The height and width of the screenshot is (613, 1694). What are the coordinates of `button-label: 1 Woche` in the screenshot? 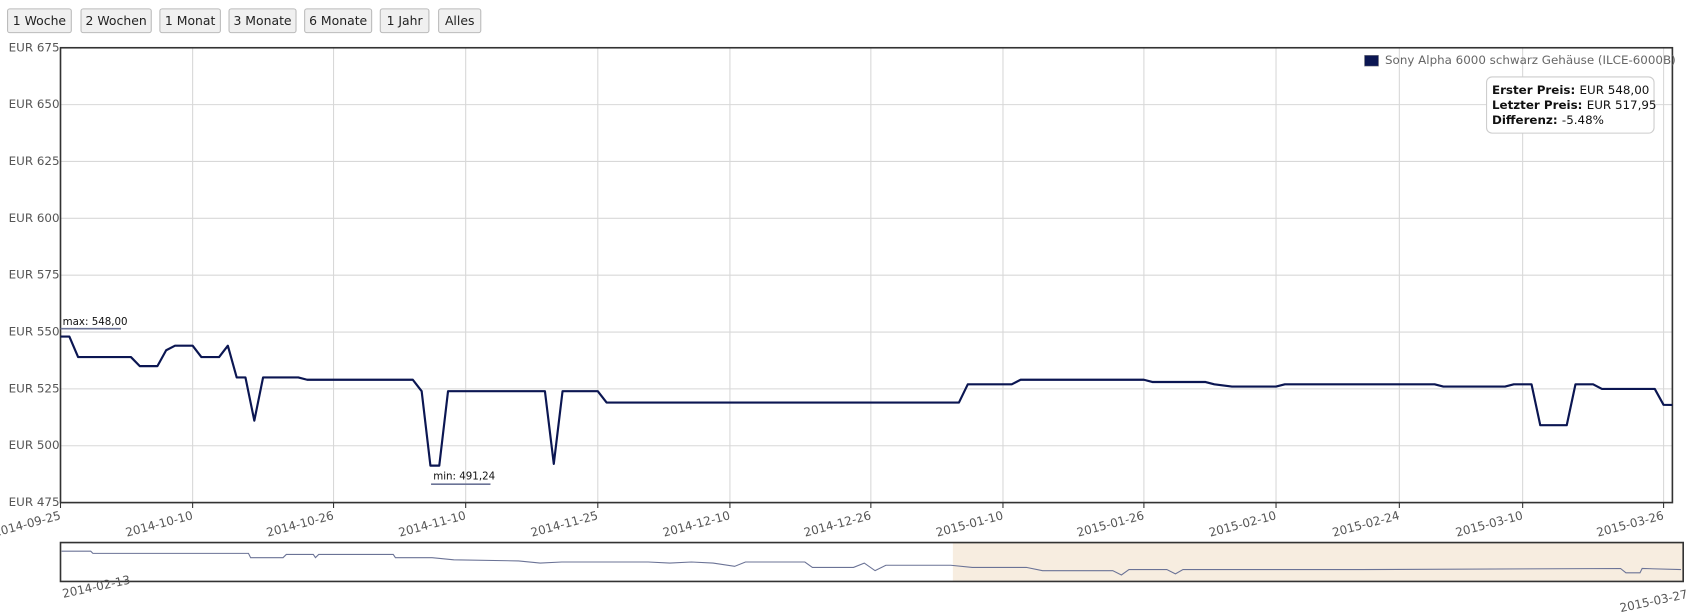 It's located at (39, 20).